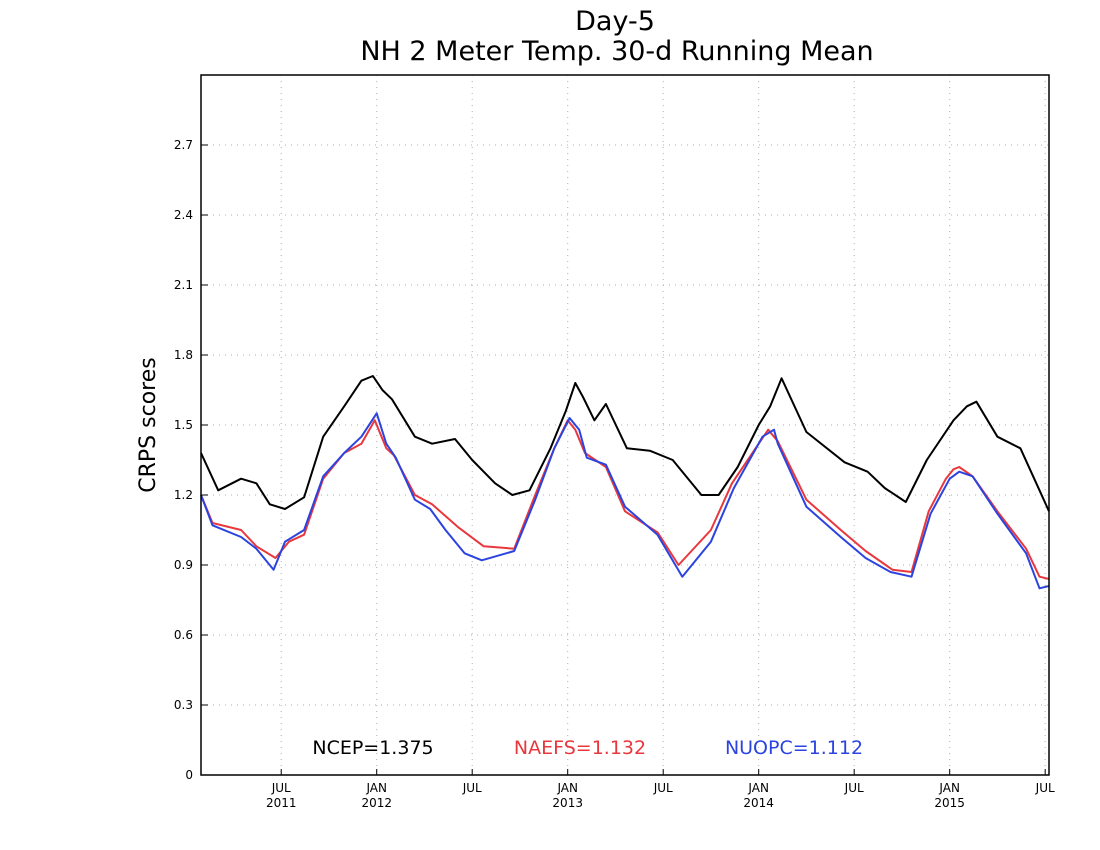 This screenshot has height=850, width=1100. Describe the element at coordinates (615, 21) in the screenshot. I see `chart-title-line1: Day-5` at that location.